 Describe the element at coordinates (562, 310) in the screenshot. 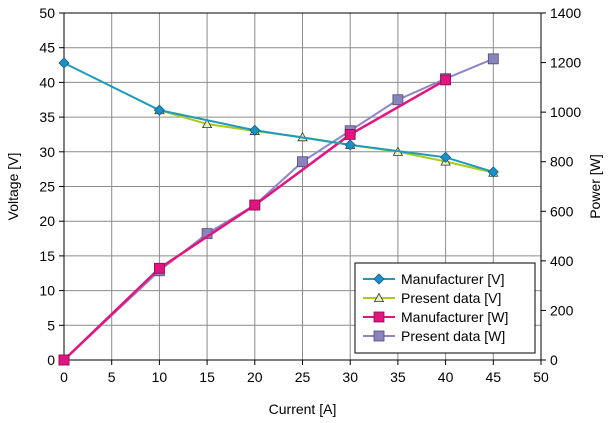

I see `y-right-tick-label: 200` at that location.